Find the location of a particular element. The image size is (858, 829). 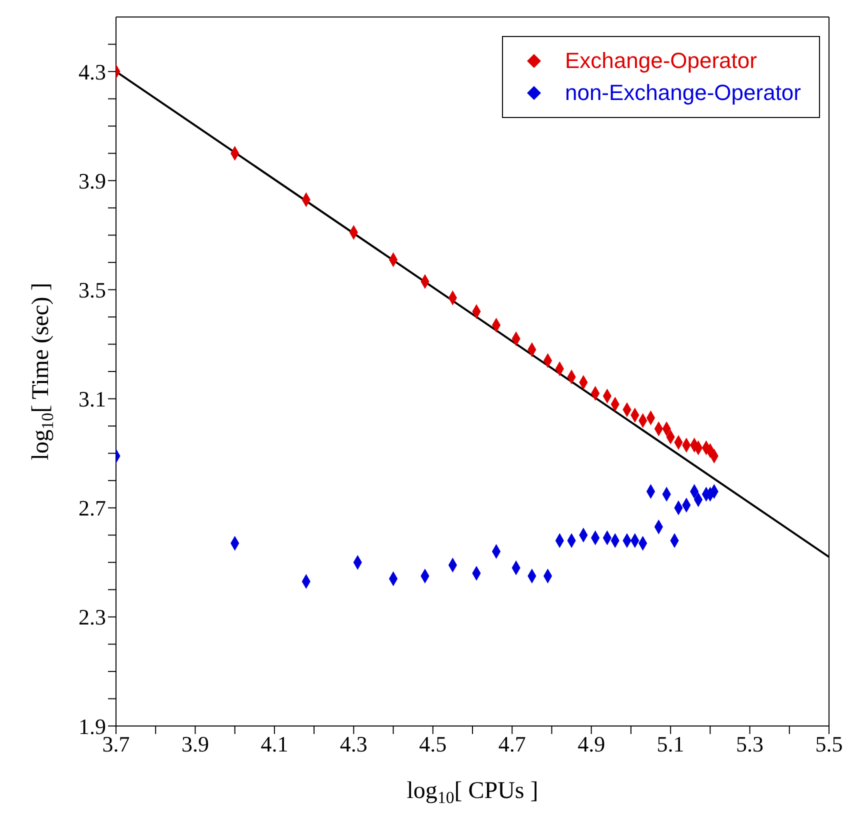

x-tick-label: 4.1 is located at coordinates (274, 744).